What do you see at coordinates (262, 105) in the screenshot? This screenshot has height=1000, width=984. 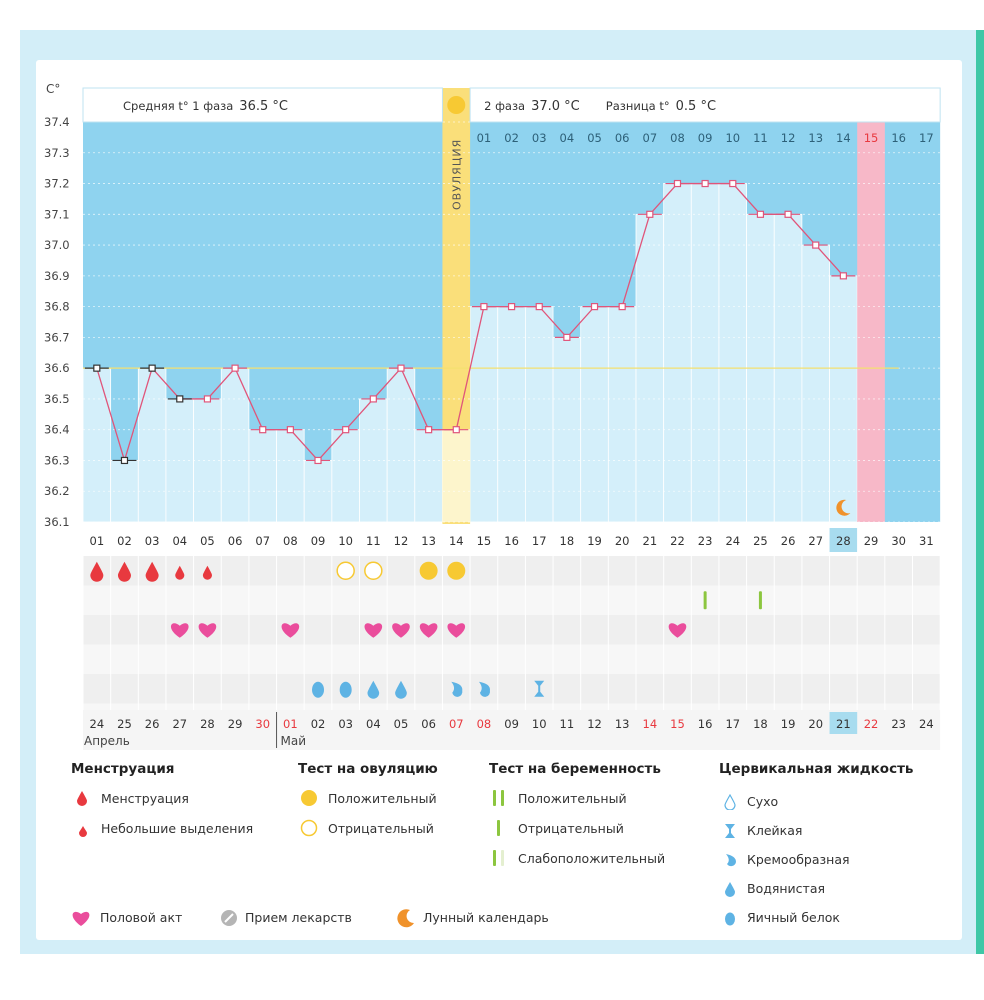 I see `phase1-box` at bounding box center [262, 105].